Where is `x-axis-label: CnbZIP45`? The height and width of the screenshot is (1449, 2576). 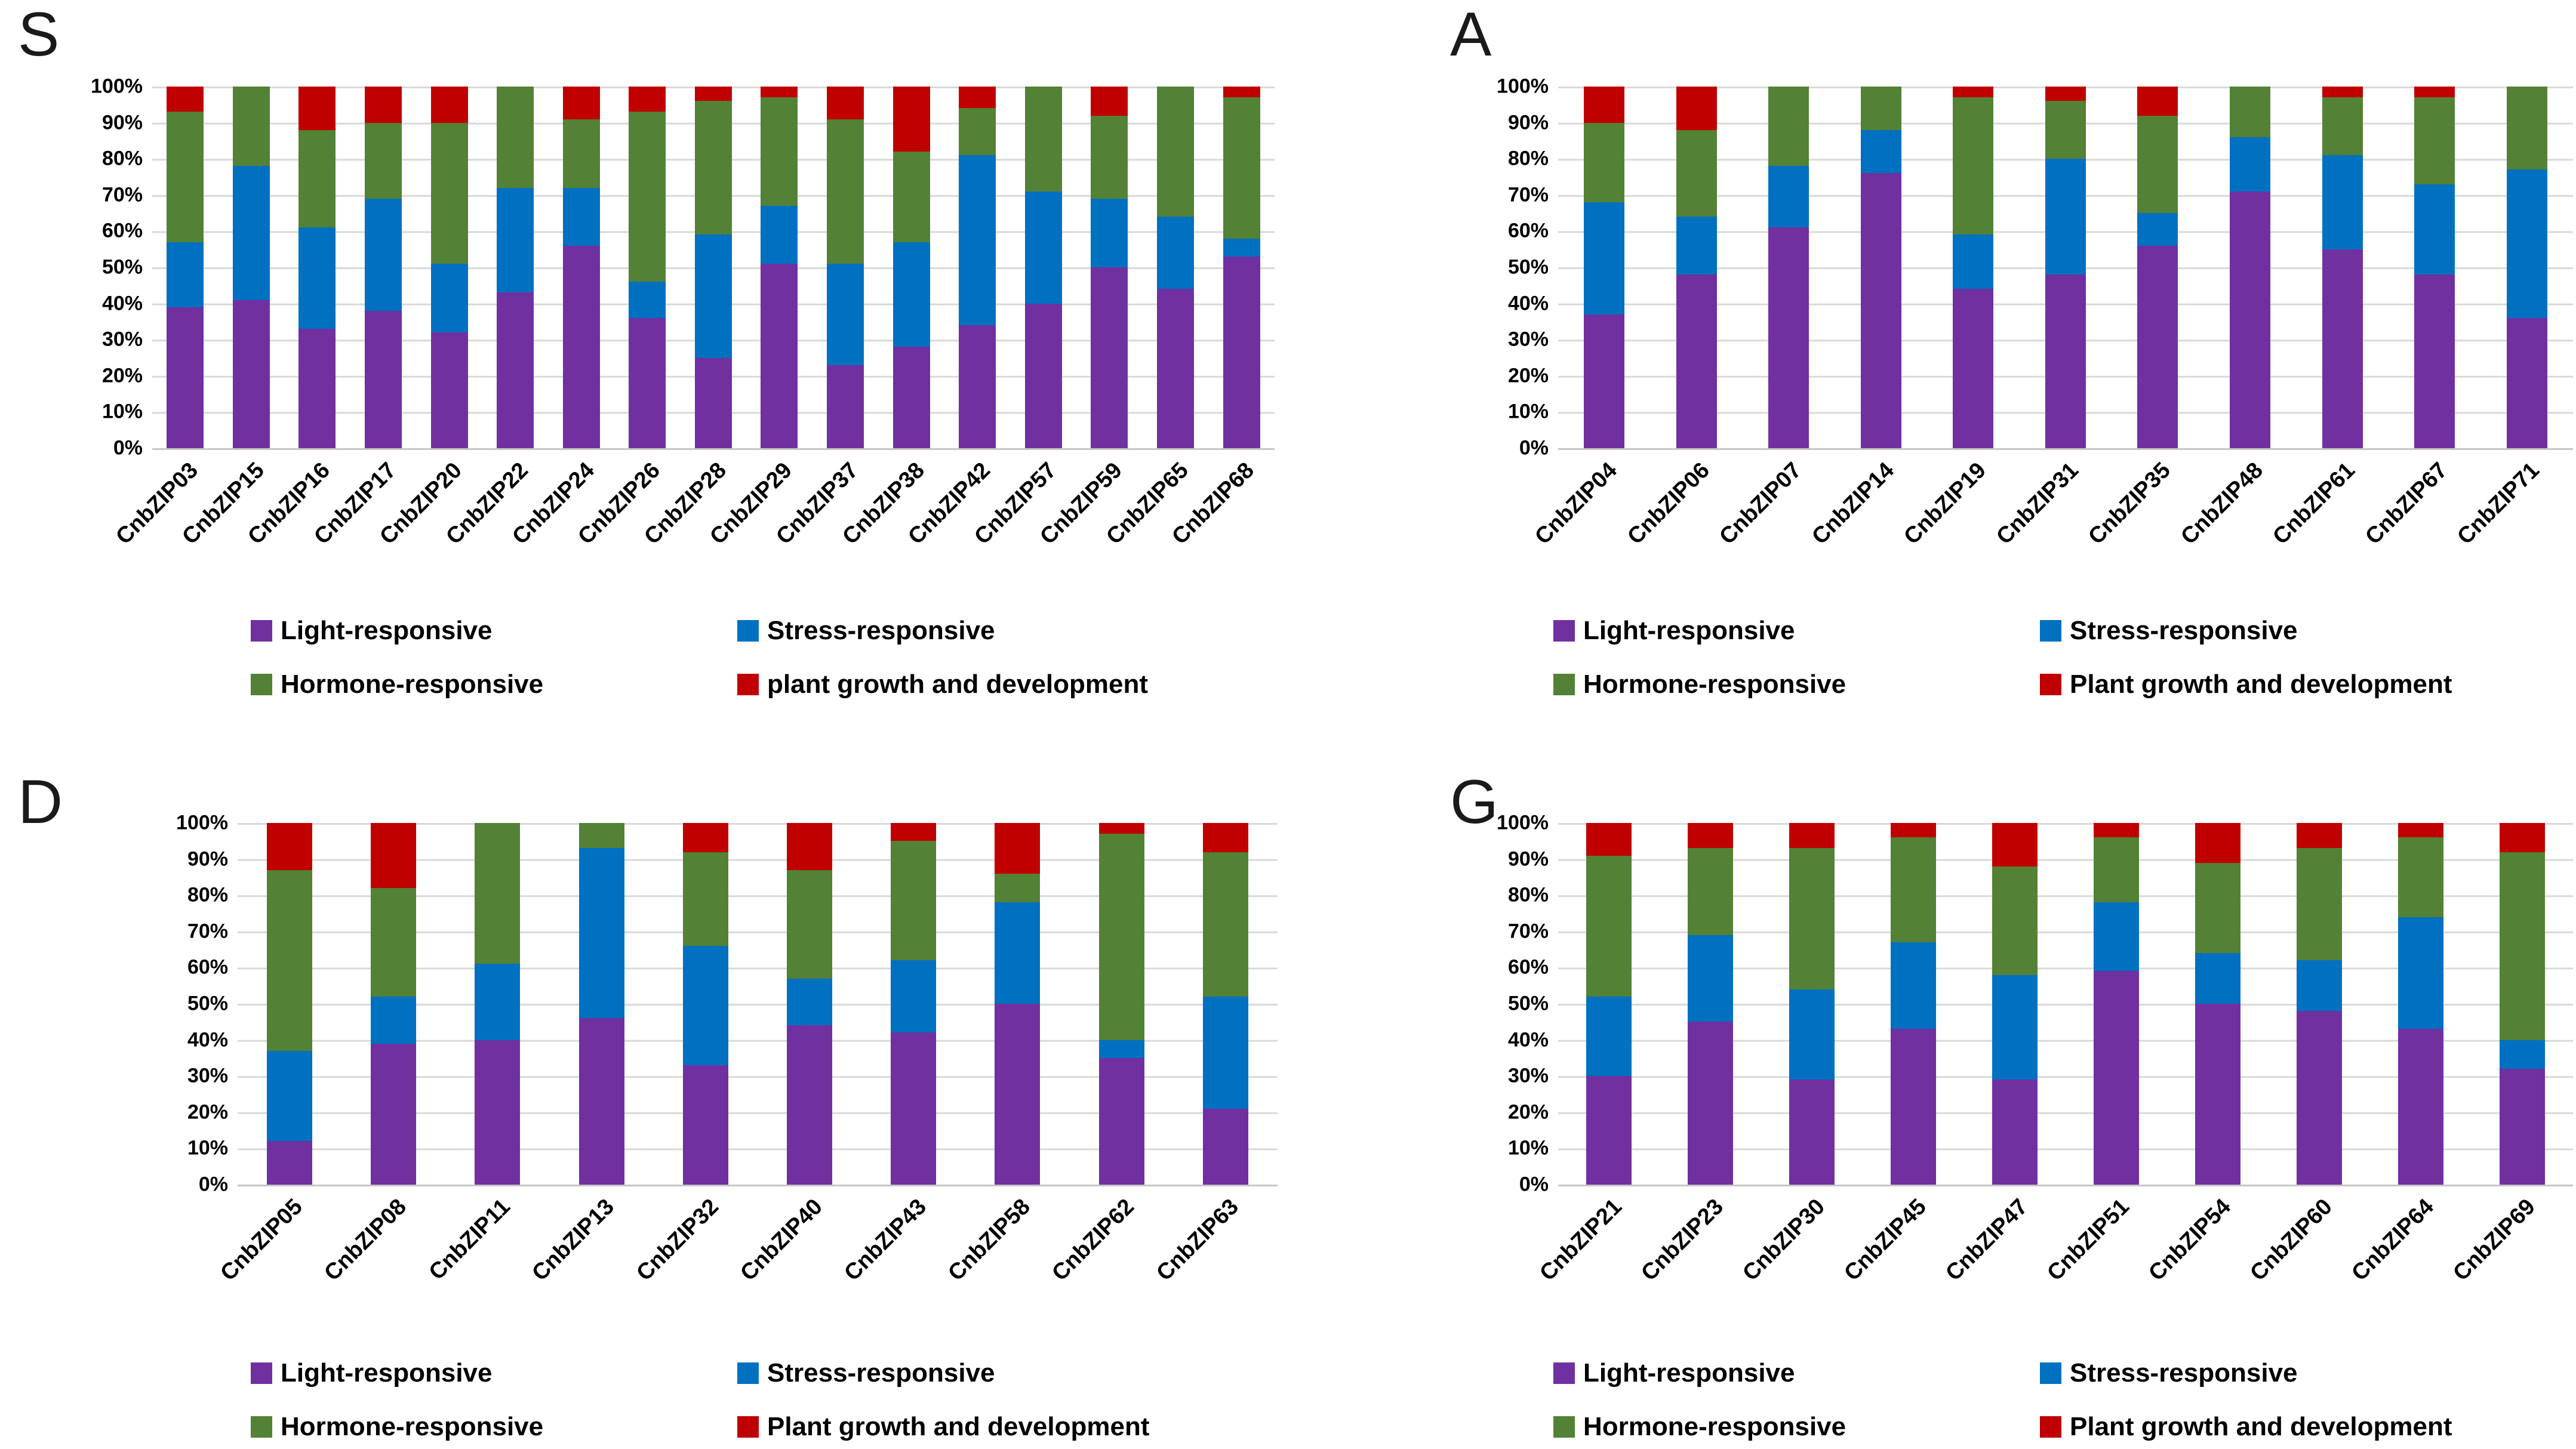
x-axis-label: CnbZIP45 is located at coordinates (1885, 1240).